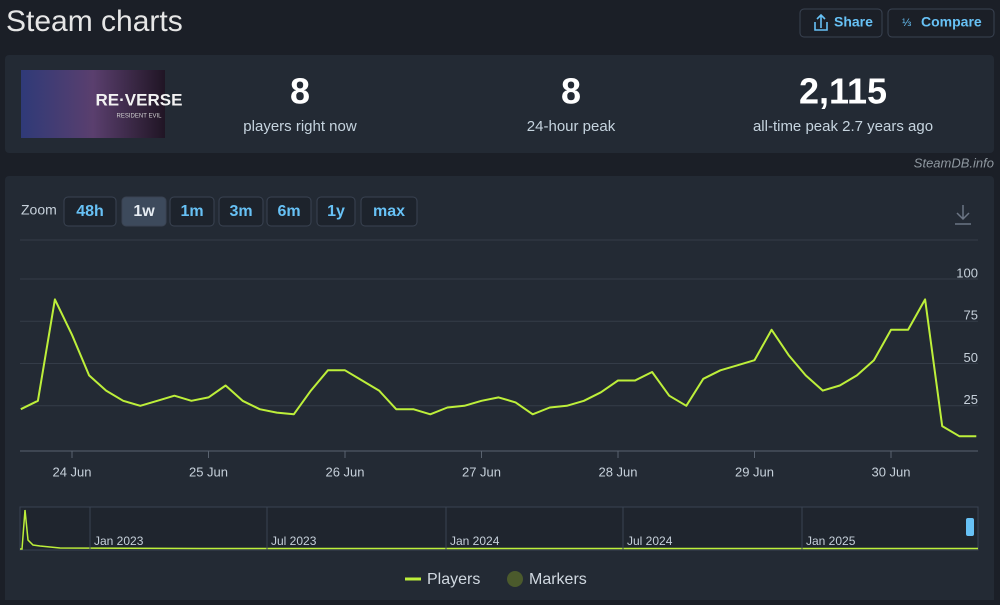 The height and width of the screenshot is (605, 1000). I want to click on download-icon, so click(963, 215).